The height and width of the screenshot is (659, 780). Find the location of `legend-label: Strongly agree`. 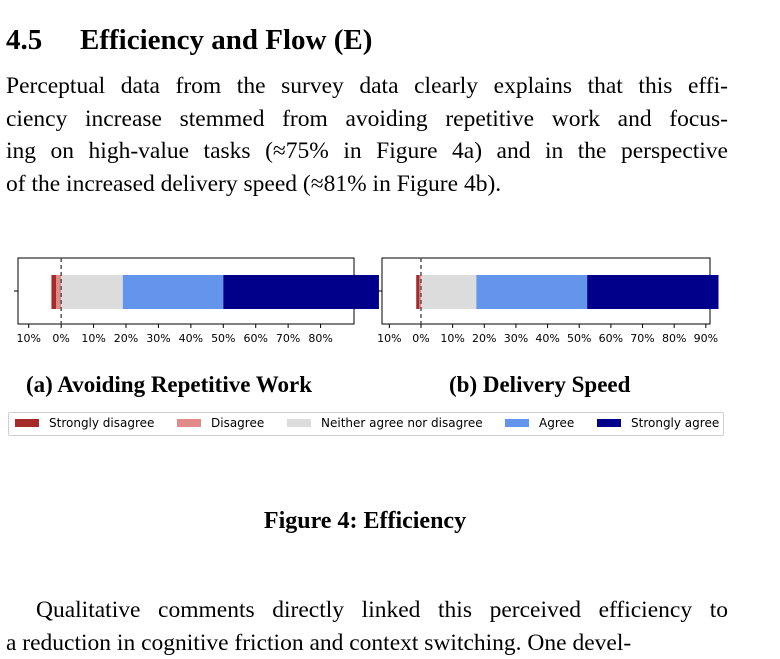

legend-label: Strongly agree is located at coordinates (675, 423).